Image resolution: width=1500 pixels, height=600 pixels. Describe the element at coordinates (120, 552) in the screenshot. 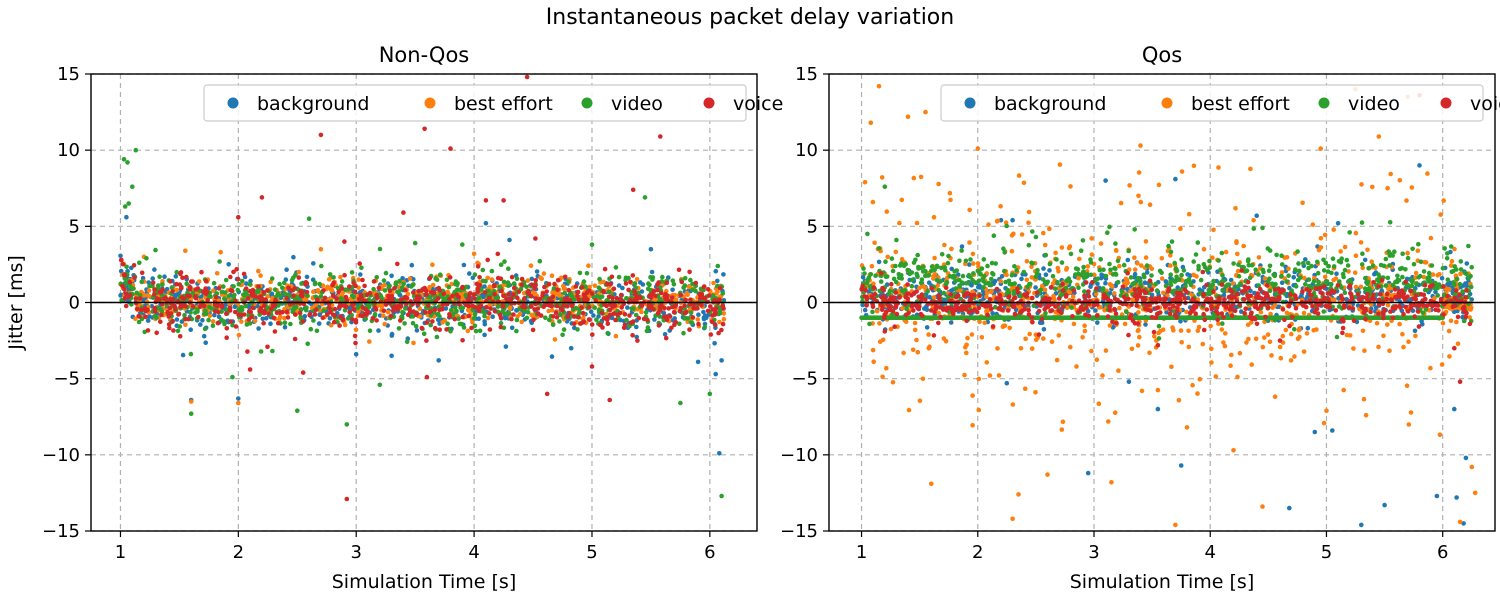

I see `x-tick-label: 1` at that location.